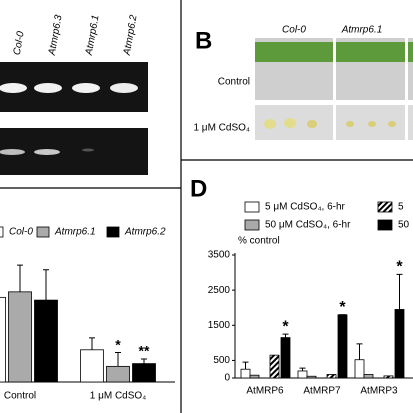 The image size is (413, 413). Describe the element at coordinates (20, 396) in the screenshot. I see `x-tick-label: Control` at that location.